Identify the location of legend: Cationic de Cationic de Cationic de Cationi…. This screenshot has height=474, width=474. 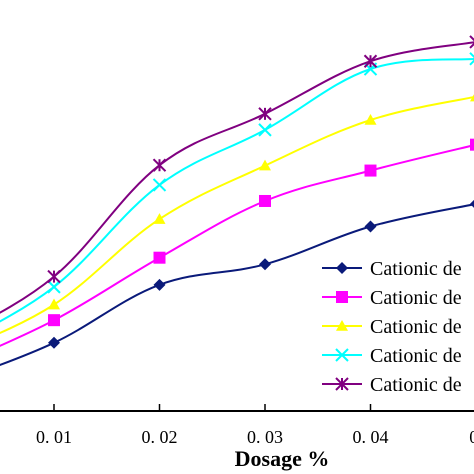
(392, 327).